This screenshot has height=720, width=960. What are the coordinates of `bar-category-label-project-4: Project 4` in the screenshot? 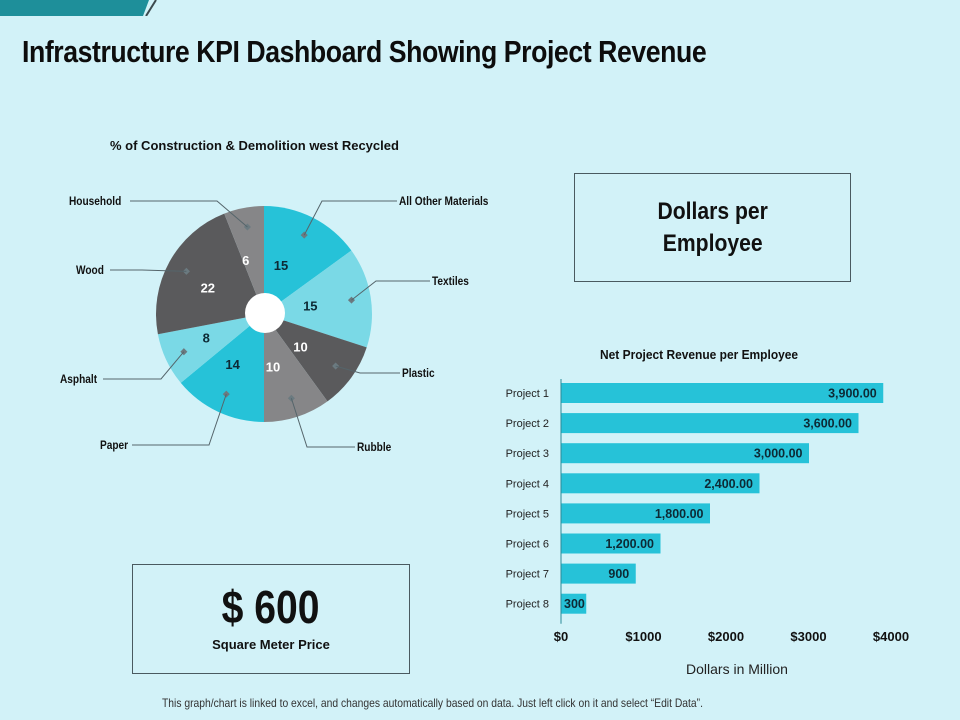 It's located at (527, 484).